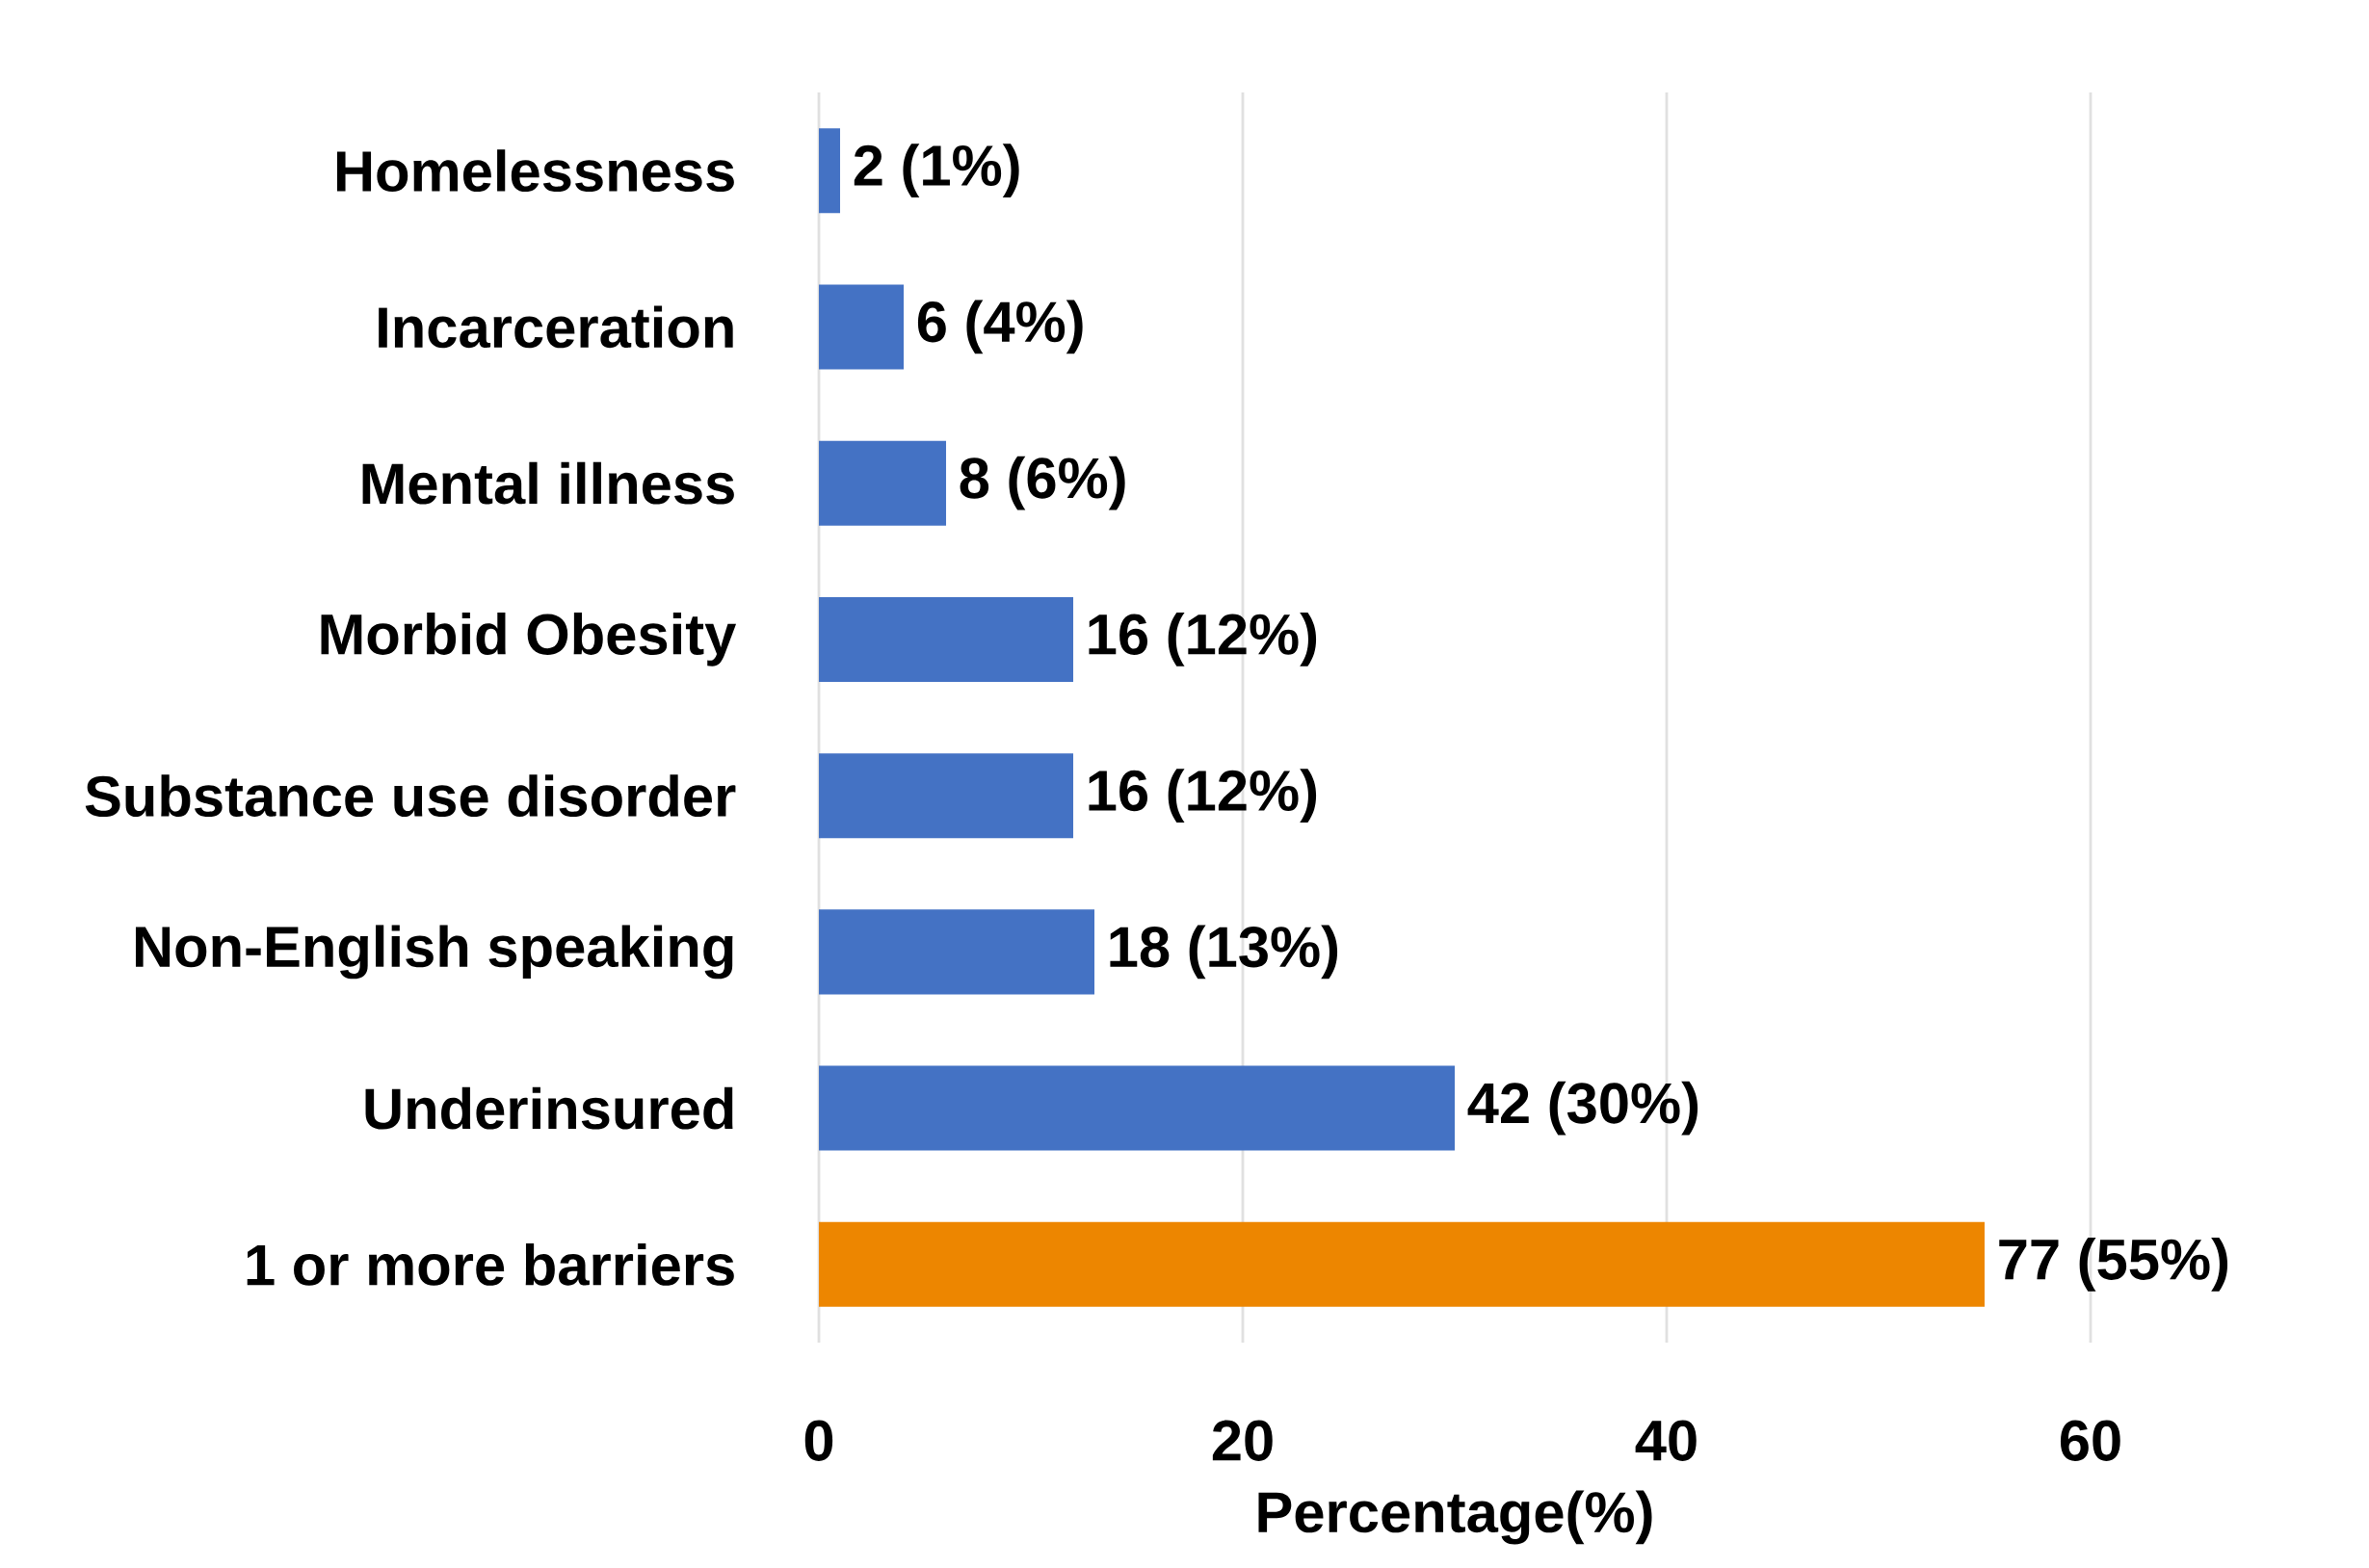 This screenshot has width=2369, height=1568. I want to click on data-label: 18 (13%), so click(1224, 952).